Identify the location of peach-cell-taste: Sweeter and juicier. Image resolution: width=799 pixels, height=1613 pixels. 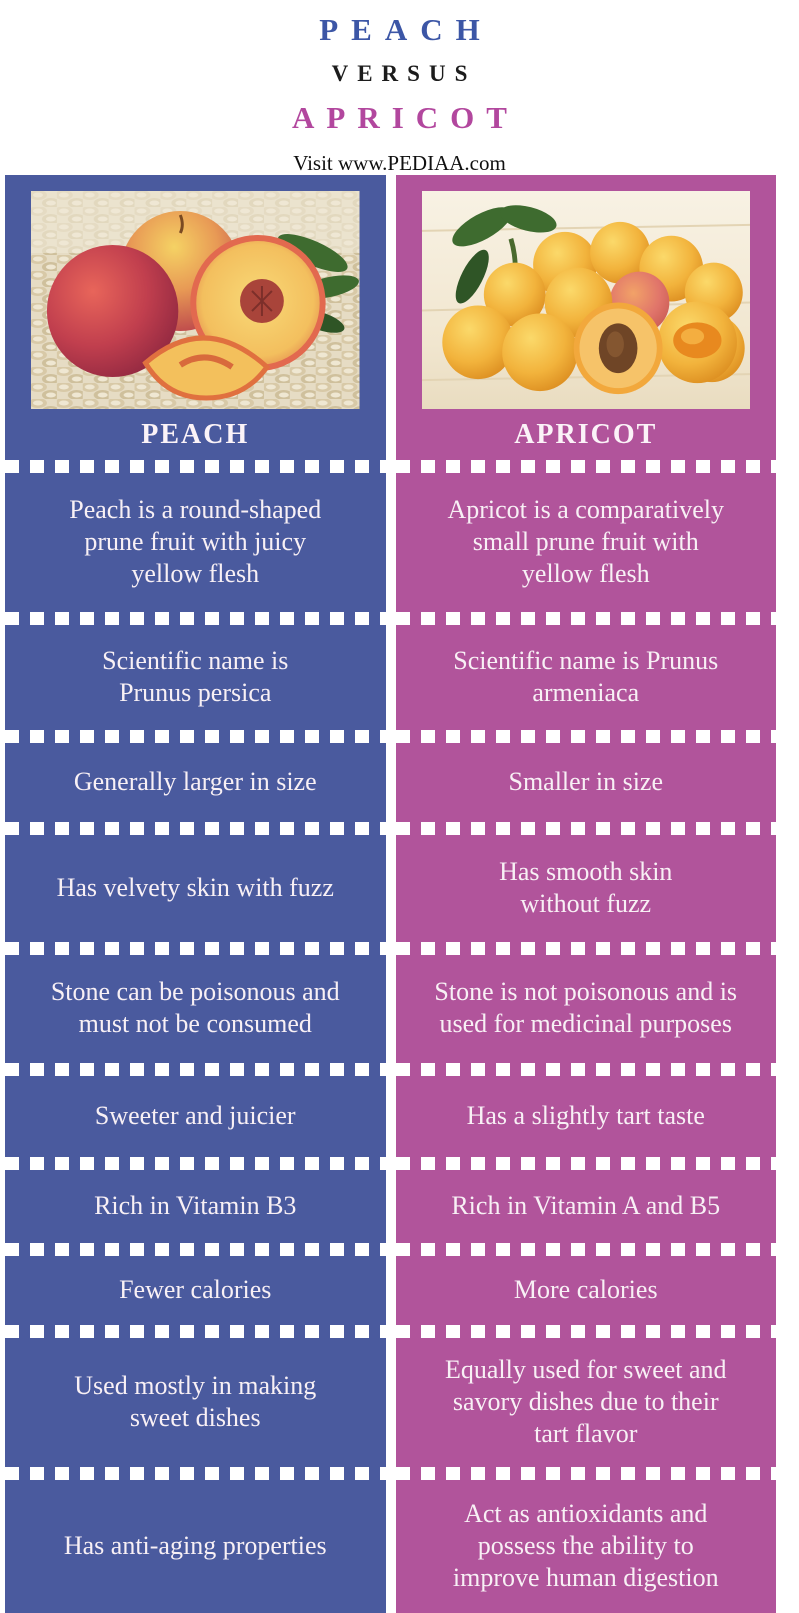
(195, 1110).